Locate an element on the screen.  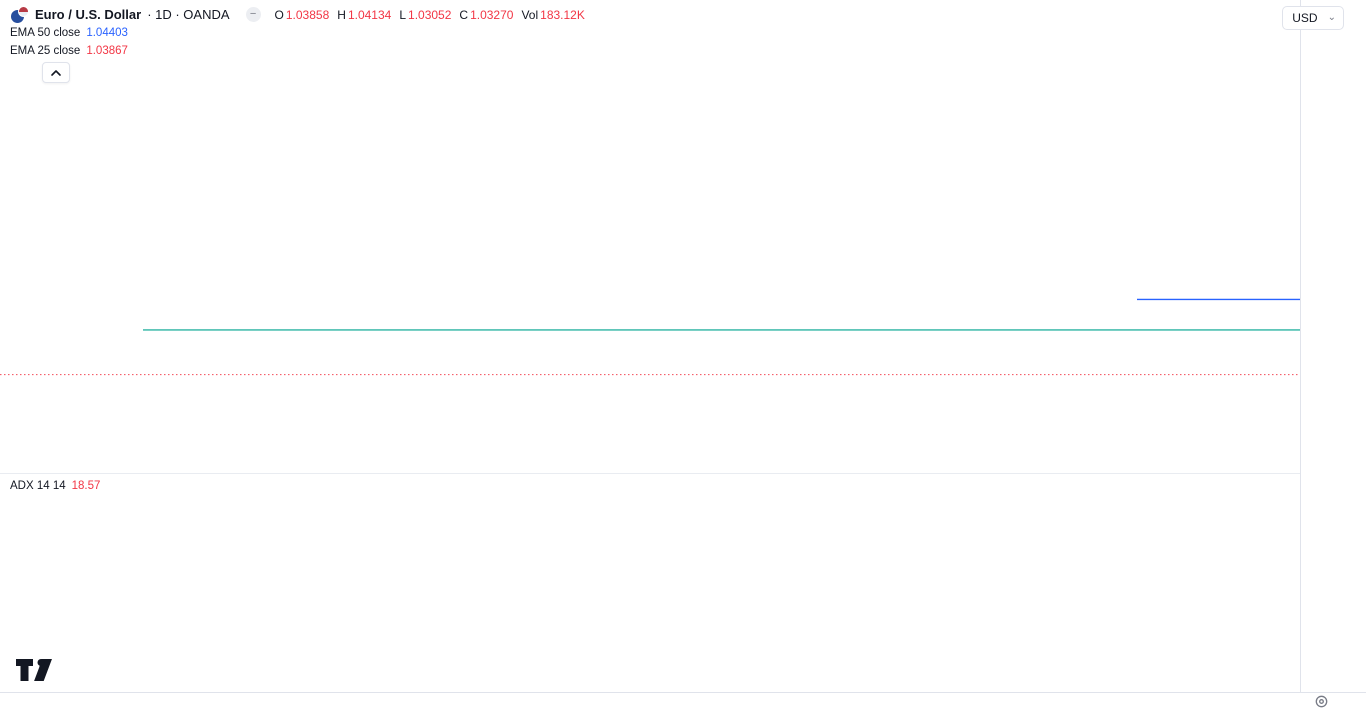
chevron-down-icon: ⌄ is located at coordinates (1331, 17).